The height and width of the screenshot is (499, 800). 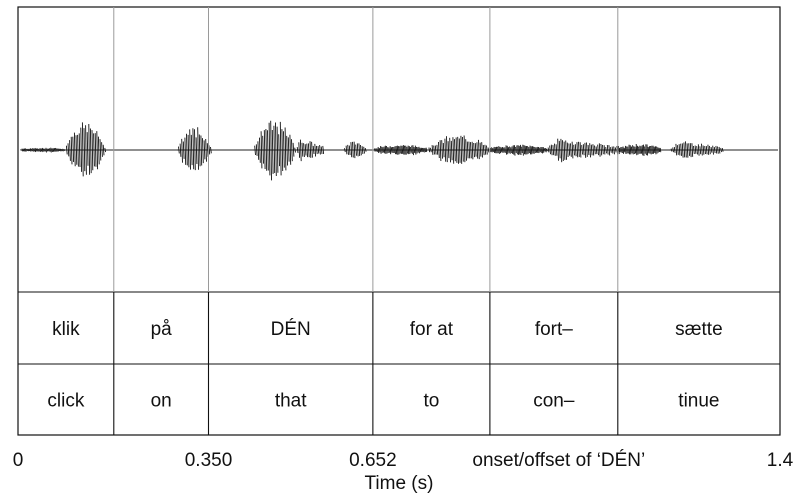 I want to click on tier-english-label-2: that, so click(x=291, y=401).